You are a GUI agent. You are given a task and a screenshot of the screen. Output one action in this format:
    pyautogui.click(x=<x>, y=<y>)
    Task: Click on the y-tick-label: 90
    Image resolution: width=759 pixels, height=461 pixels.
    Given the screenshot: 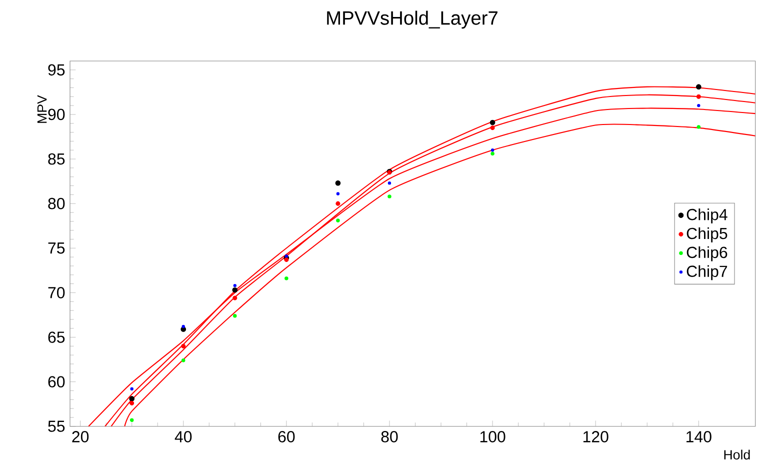 What is the action you would take?
    pyautogui.click(x=56, y=114)
    